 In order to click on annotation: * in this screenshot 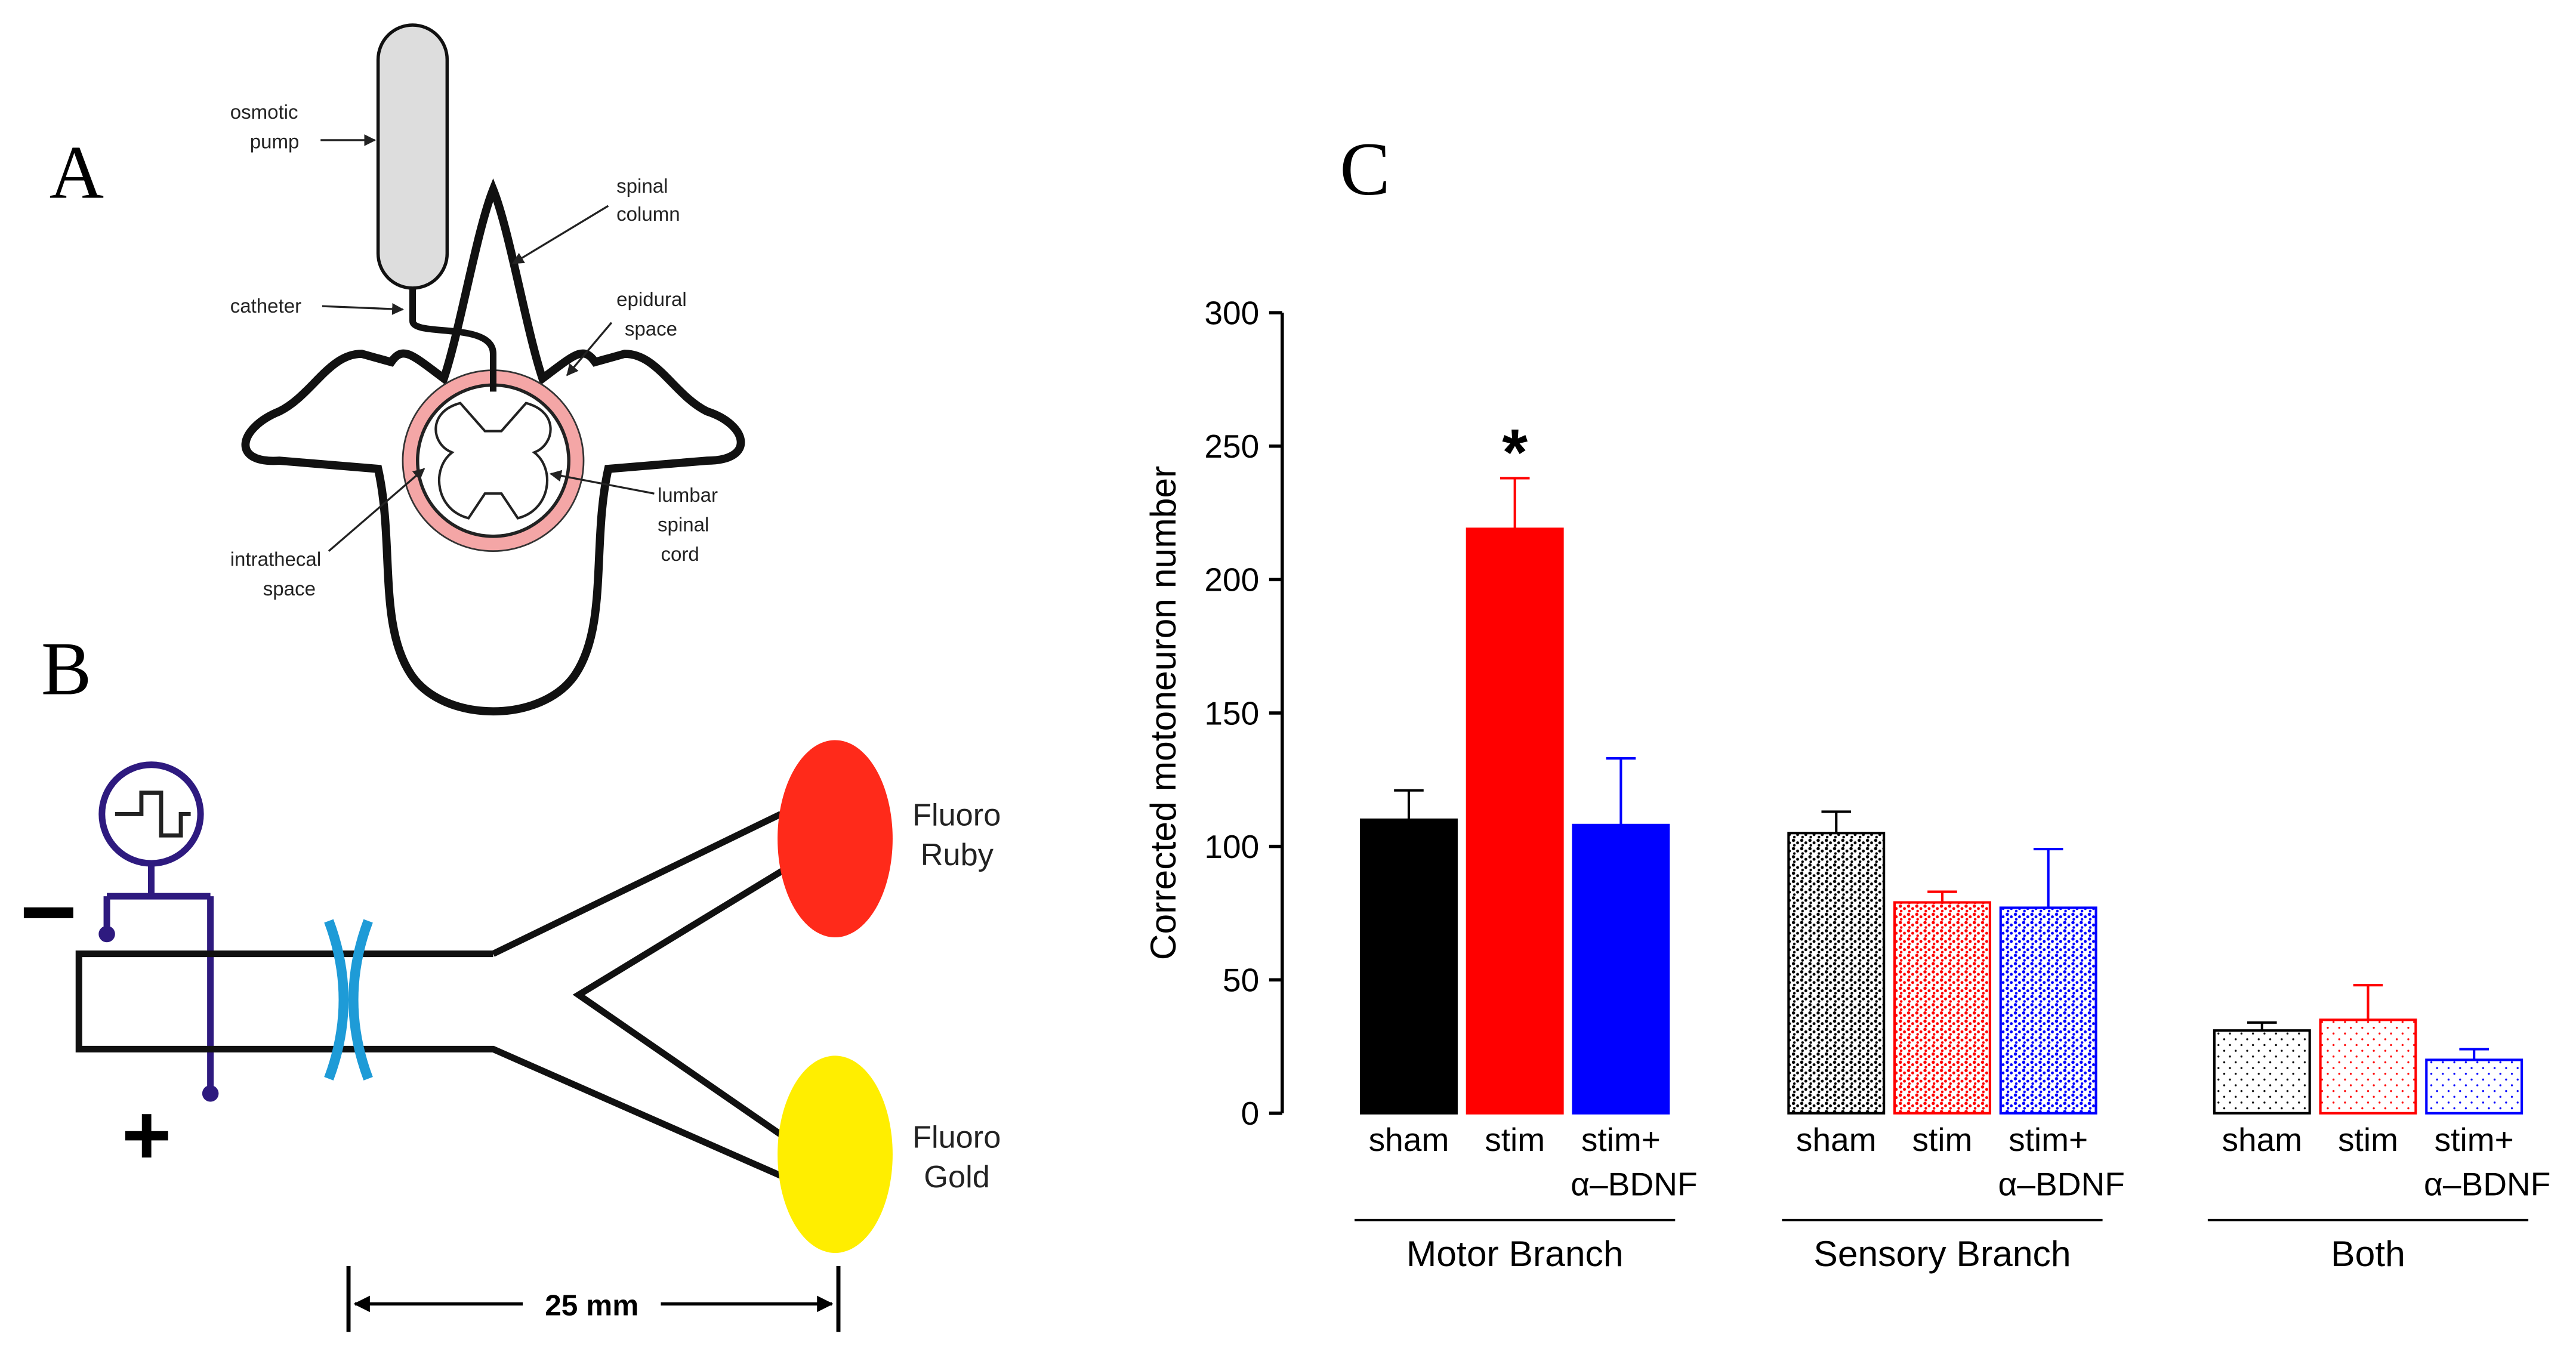, I will do `click(1515, 452)`.